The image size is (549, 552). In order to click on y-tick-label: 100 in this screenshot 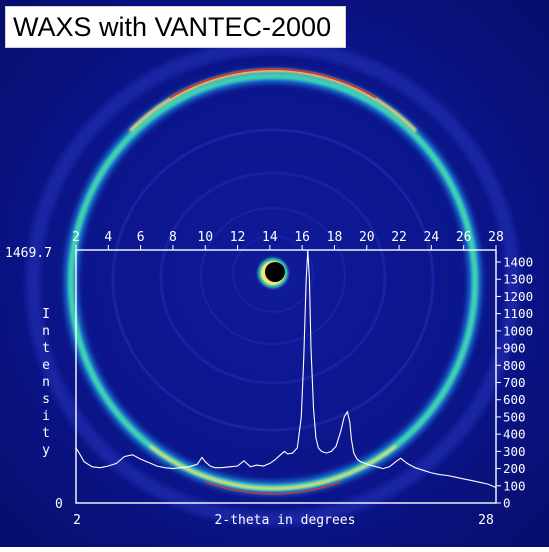, I will do `click(514, 485)`.